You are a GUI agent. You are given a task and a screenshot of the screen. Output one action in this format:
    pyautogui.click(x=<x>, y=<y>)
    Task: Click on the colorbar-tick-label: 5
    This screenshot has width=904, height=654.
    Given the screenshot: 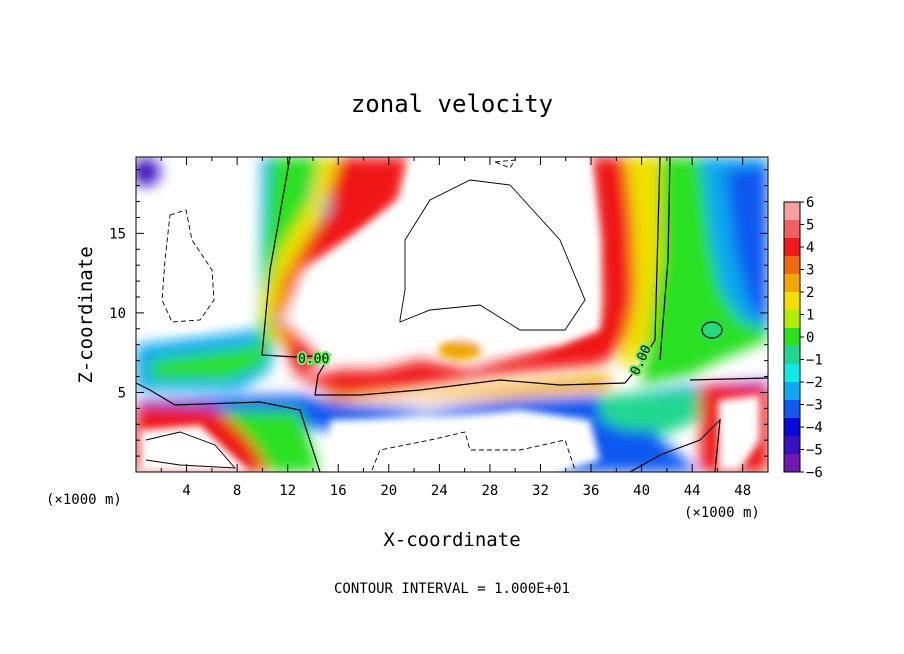 What is the action you would take?
    pyautogui.click(x=810, y=226)
    